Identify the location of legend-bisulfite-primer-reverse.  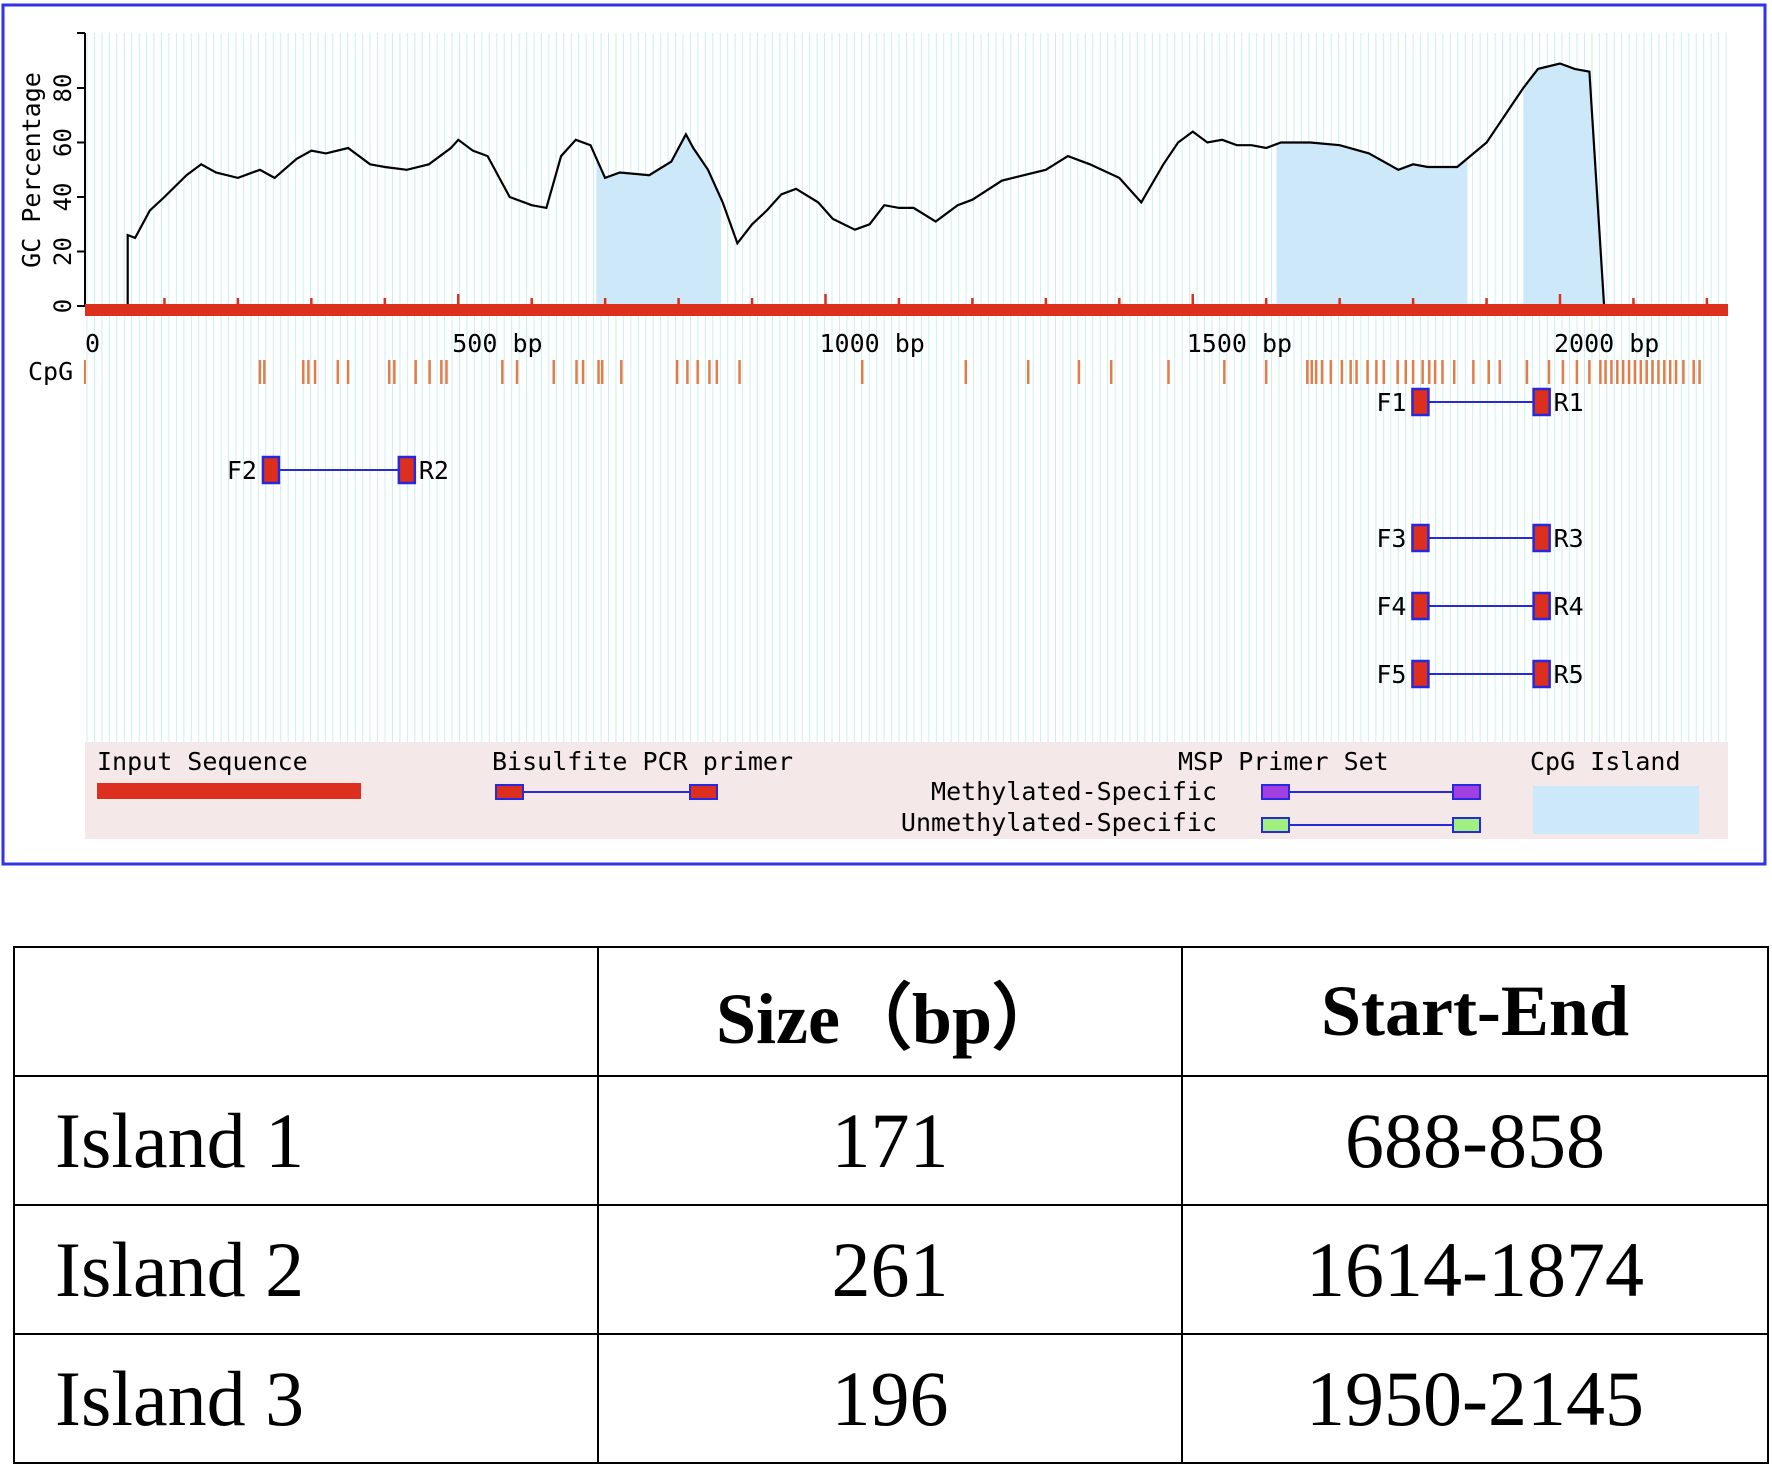
(703, 792).